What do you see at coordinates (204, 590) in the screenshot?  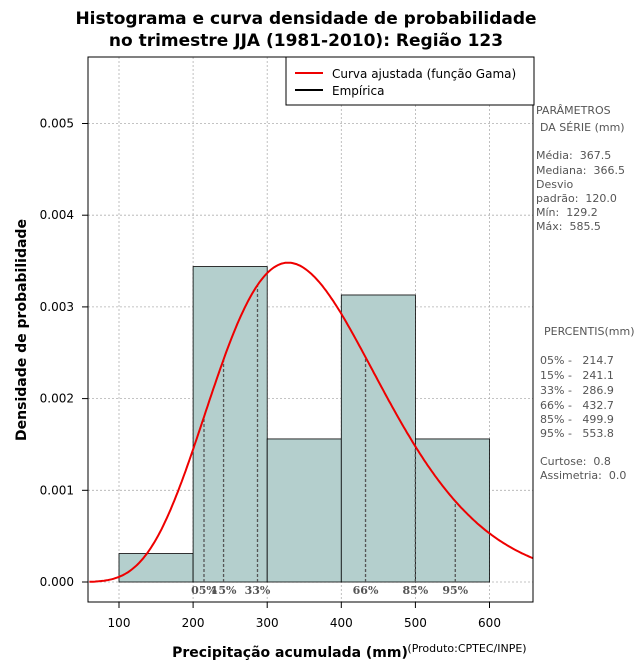 I see `percentile-label: 05%` at bounding box center [204, 590].